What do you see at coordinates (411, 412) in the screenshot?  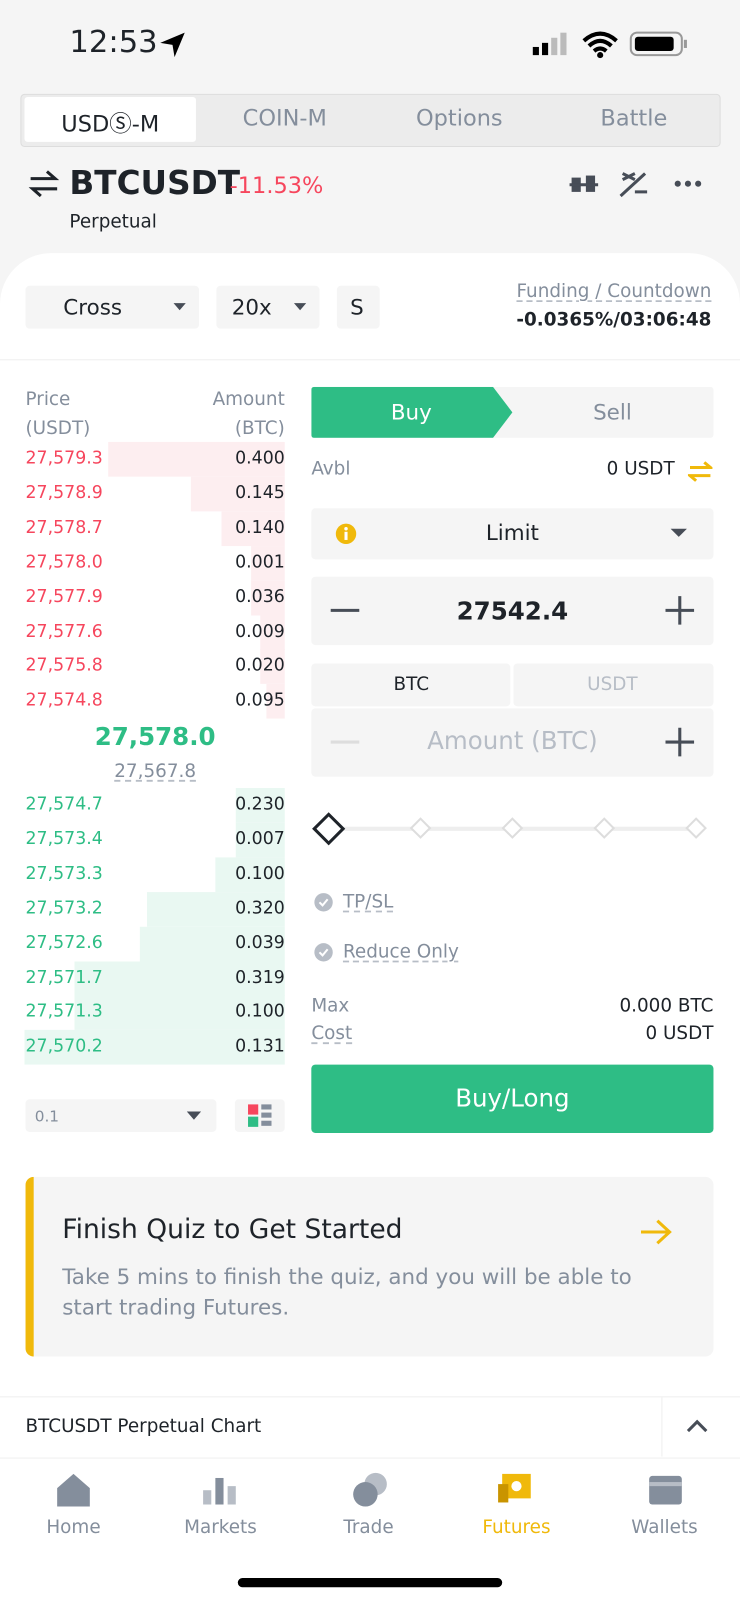 I see `buy-tab: Buy` at bounding box center [411, 412].